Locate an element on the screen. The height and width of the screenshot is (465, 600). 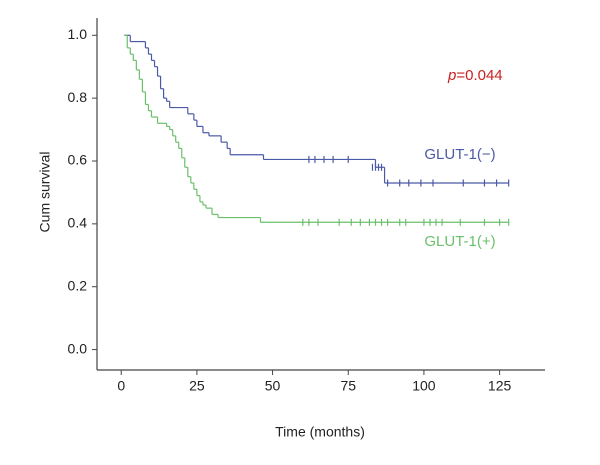
x-tick-label: 25 is located at coordinates (197, 386).